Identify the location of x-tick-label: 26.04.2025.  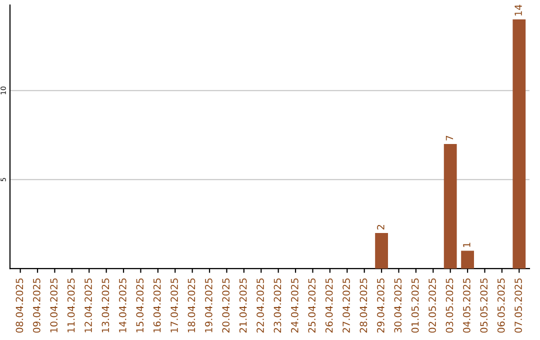
(329, 305).